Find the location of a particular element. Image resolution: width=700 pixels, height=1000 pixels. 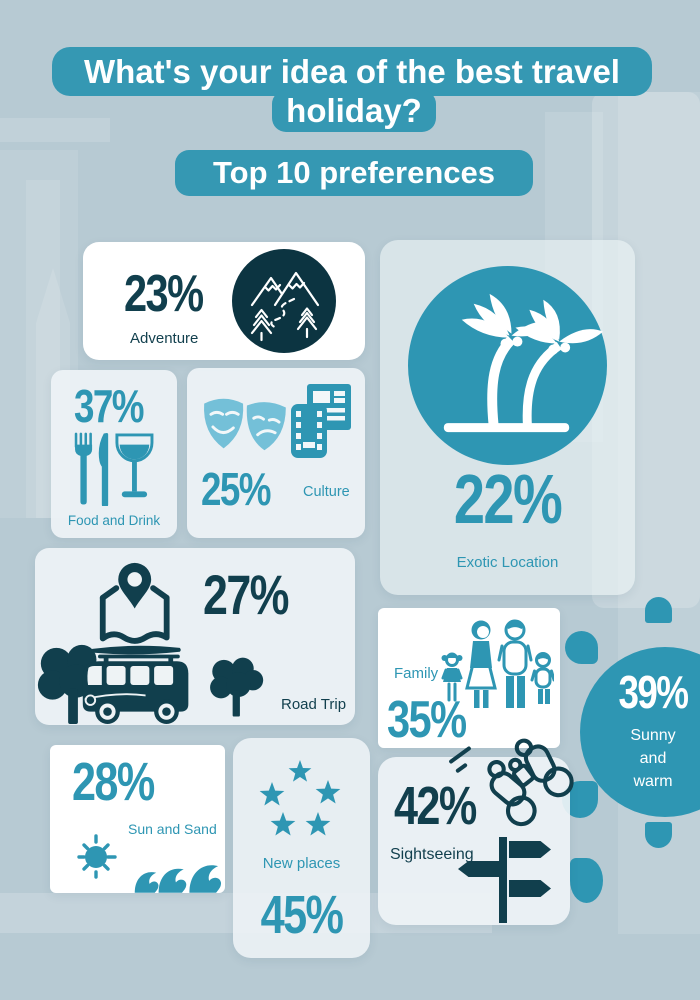

map-pin-icon is located at coordinates (134, 603).